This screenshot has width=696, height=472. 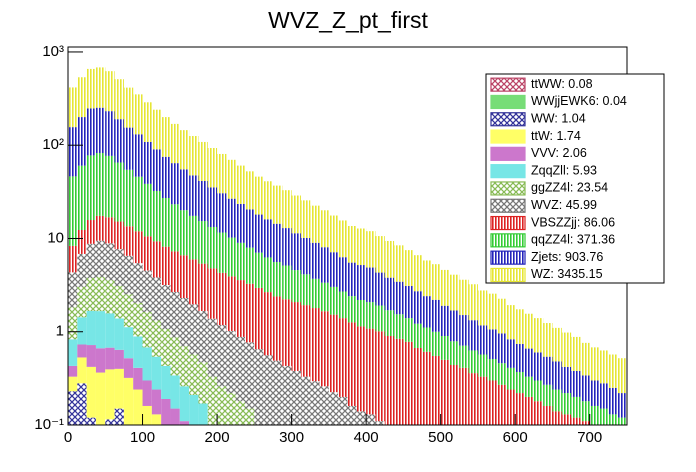 I want to click on legend-label: VBSZZjj: 86.06, so click(x=573, y=222).